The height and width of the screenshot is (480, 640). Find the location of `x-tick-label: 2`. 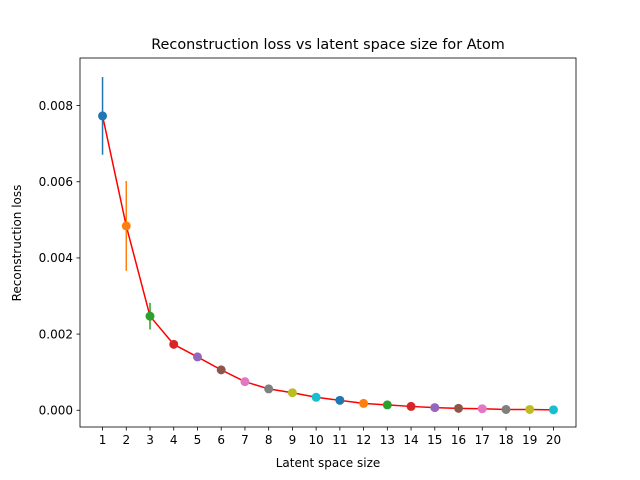

x-tick-label: 2 is located at coordinates (126, 440).